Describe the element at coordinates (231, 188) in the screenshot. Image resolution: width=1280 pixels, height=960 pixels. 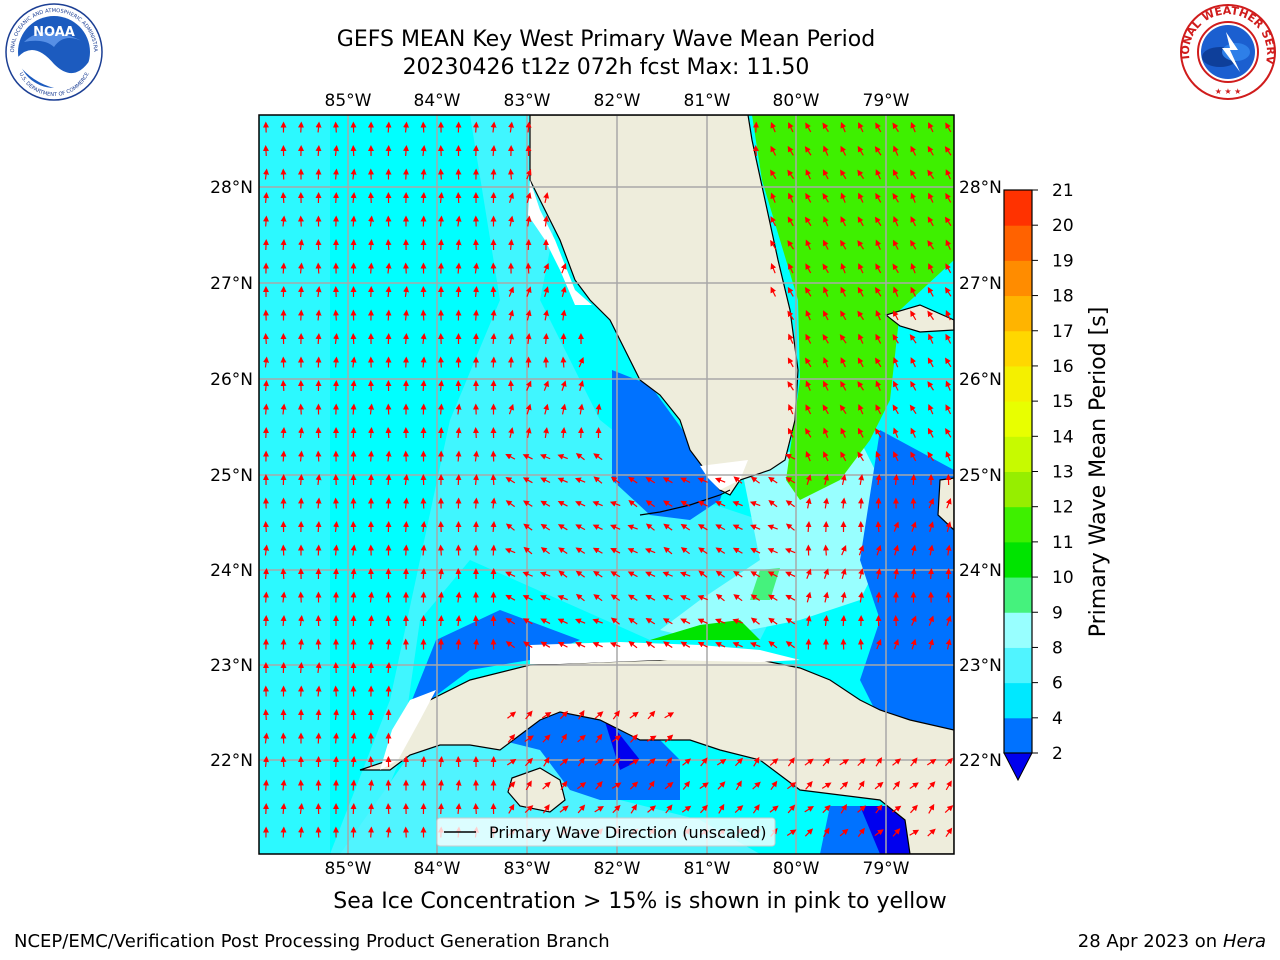
I see `lat-label-left: 28°N` at that location.